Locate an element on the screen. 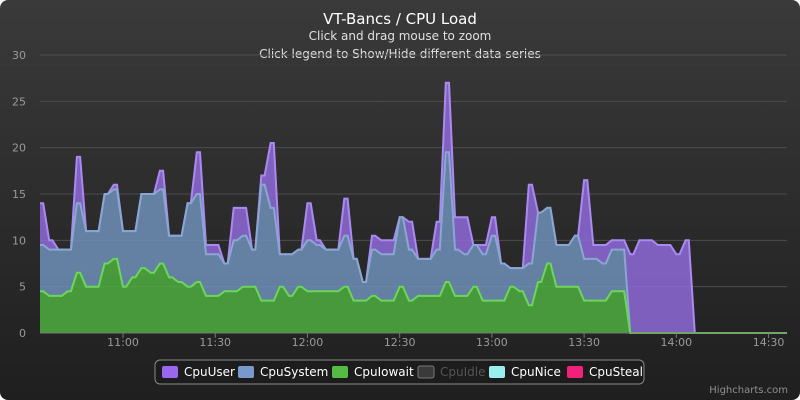 This screenshot has width=800, height=400. legend-label: CpuSteal is located at coordinates (616, 372).